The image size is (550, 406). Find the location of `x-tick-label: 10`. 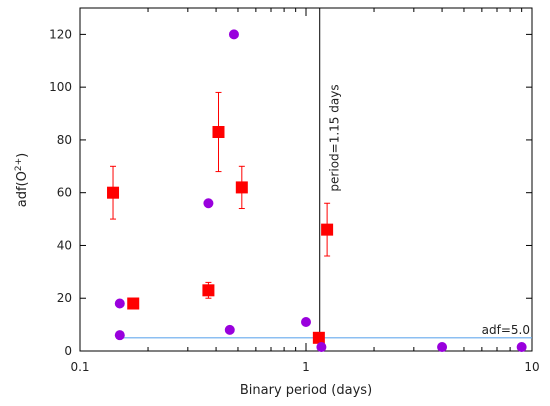

x-tick-label: 10 is located at coordinates (531, 367).